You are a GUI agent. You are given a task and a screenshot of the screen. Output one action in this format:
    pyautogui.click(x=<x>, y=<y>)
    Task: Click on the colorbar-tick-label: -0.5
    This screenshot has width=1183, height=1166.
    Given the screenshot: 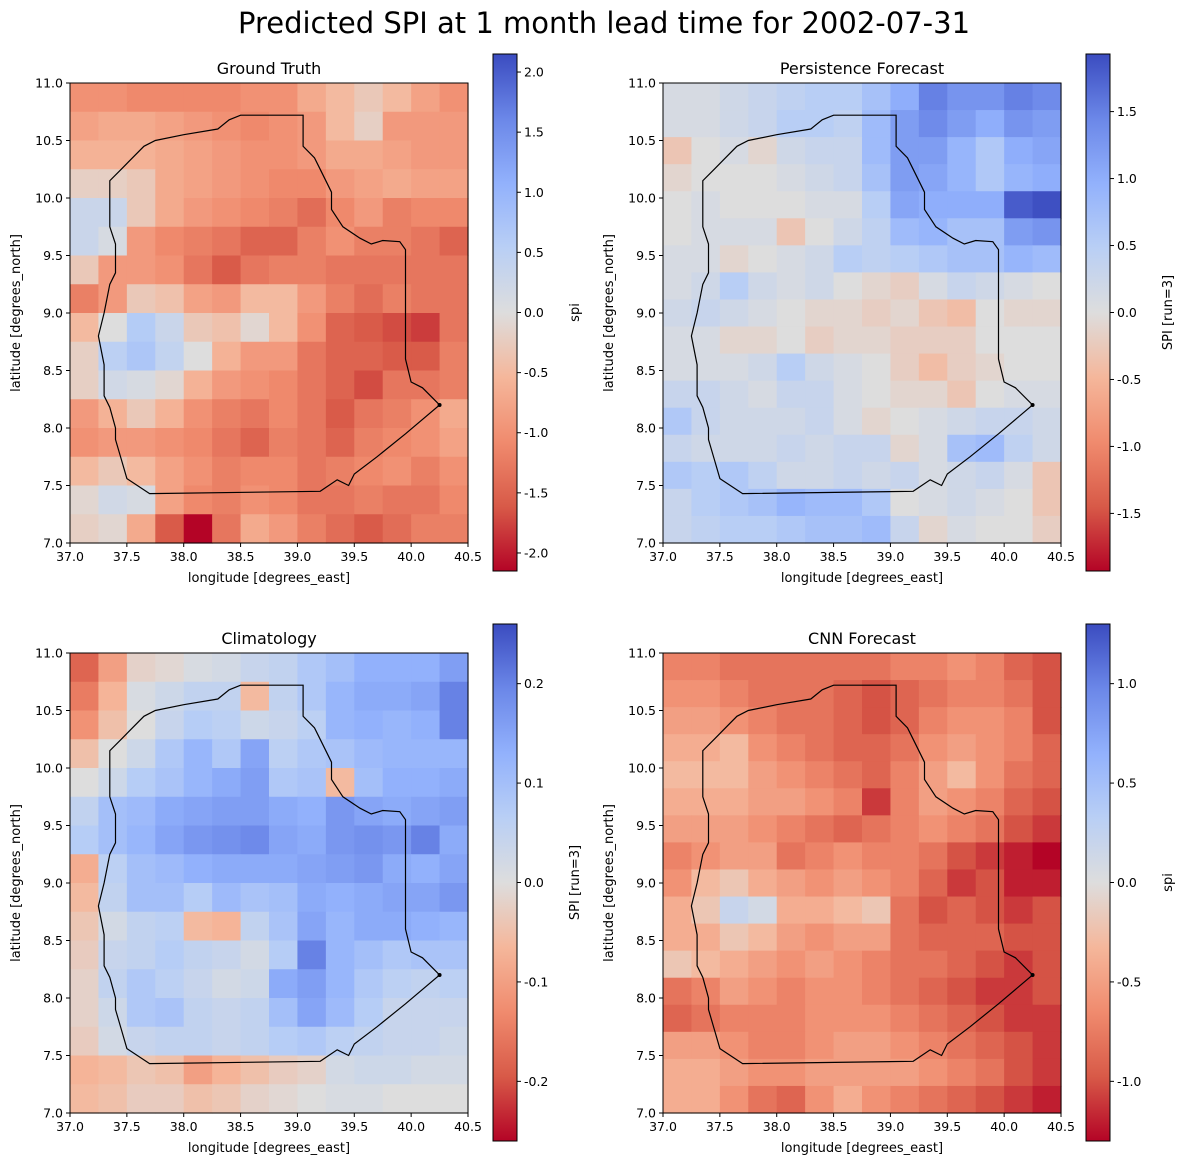 What is the action you would take?
    pyautogui.click(x=1129, y=981)
    